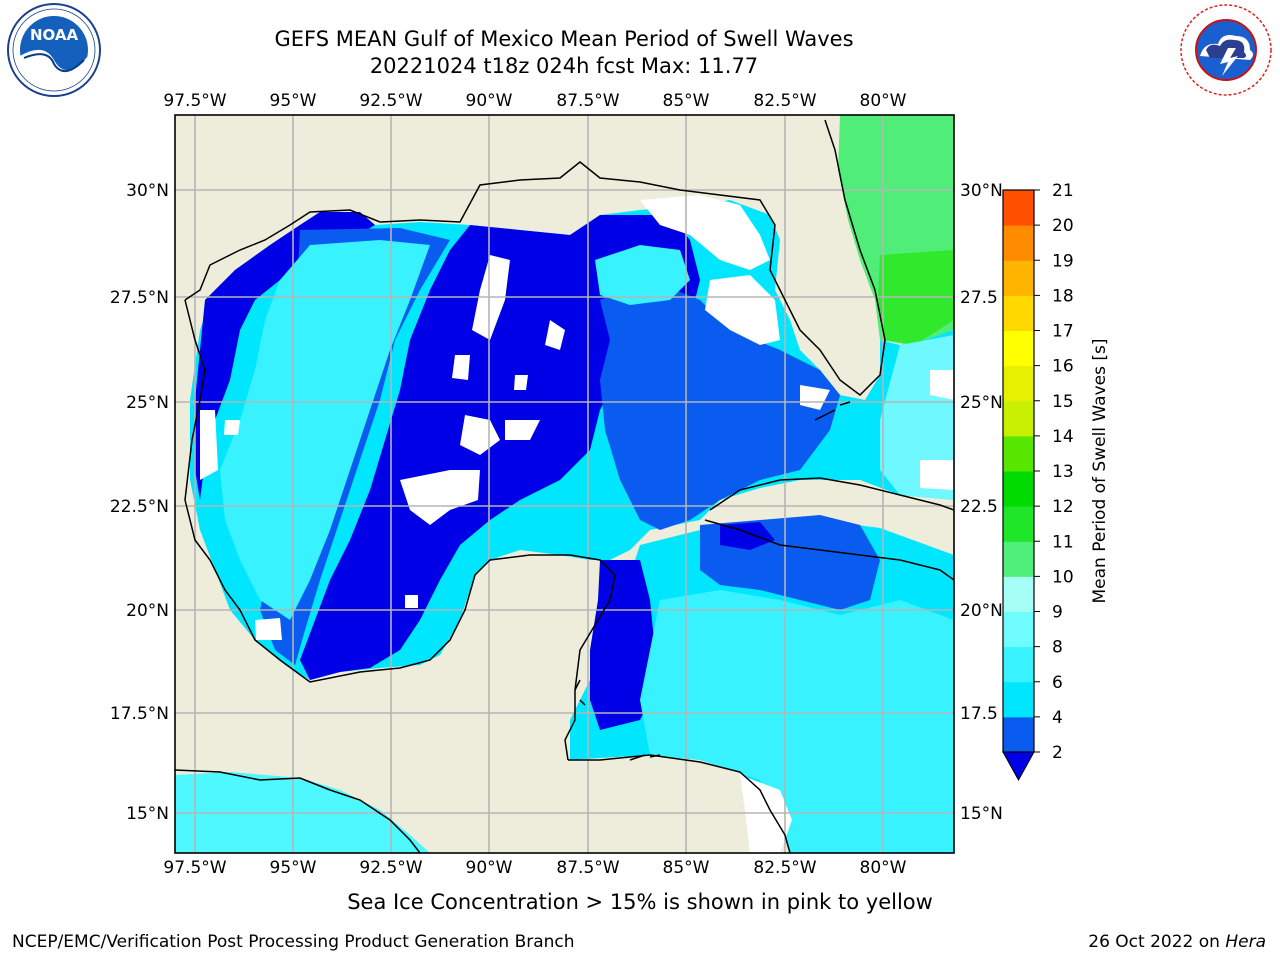  I want to click on colorbar-tick-label: 4, so click(1057, 718).